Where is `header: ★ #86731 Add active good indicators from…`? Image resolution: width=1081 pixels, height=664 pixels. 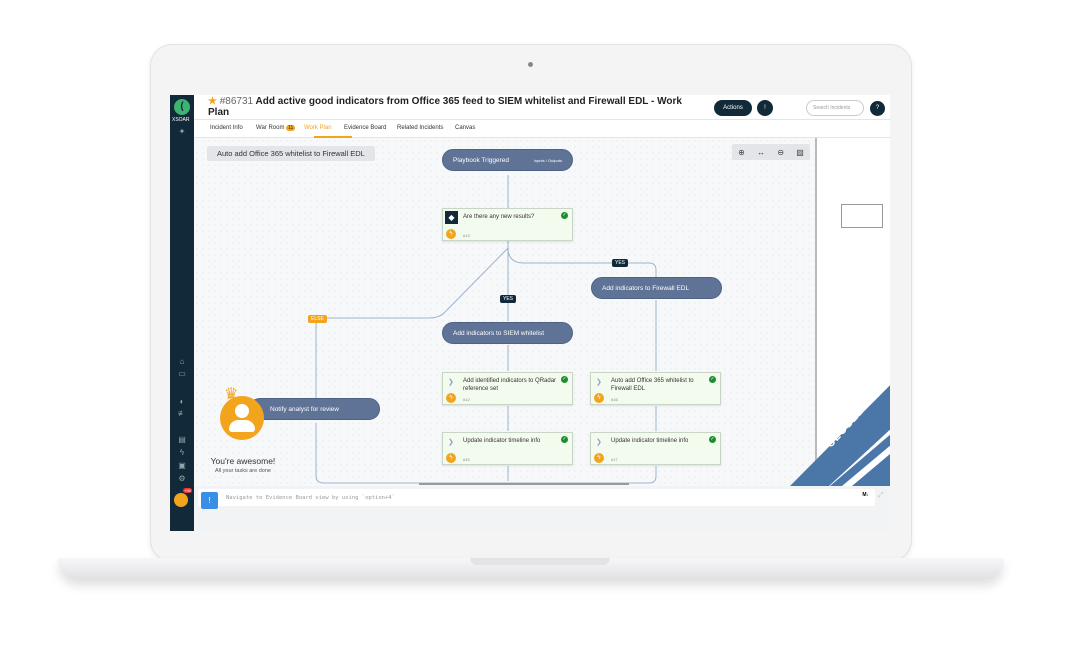 header: ★ #86731 Add active good indicators from… is located at coordinates (542, 107).